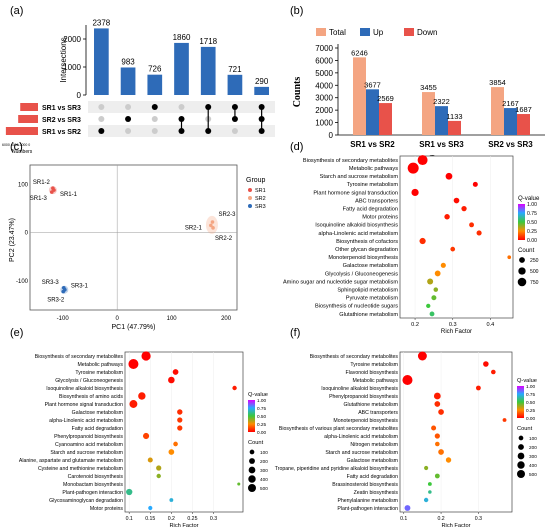  I want to click on q-tick-label: 0.25, so click(532, 232).